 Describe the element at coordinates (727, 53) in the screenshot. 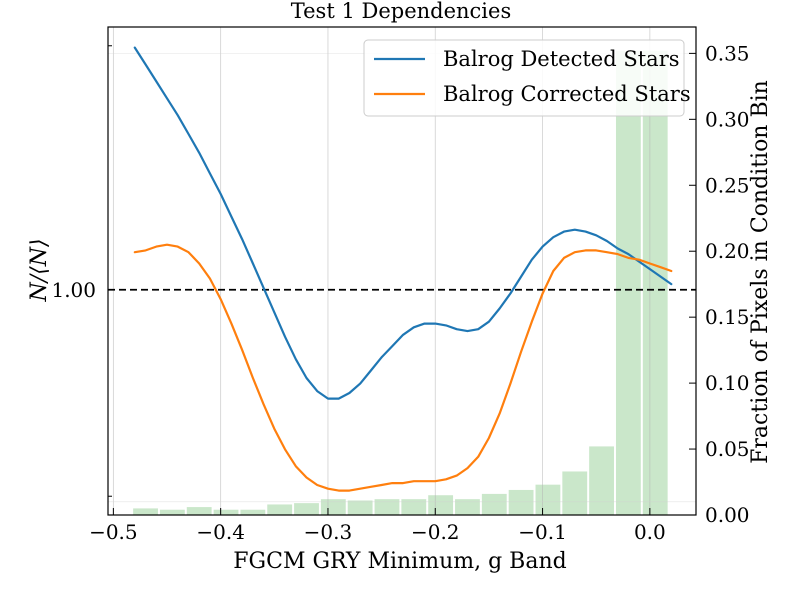

I see `y-right-tick-label: 0.35` at that location.